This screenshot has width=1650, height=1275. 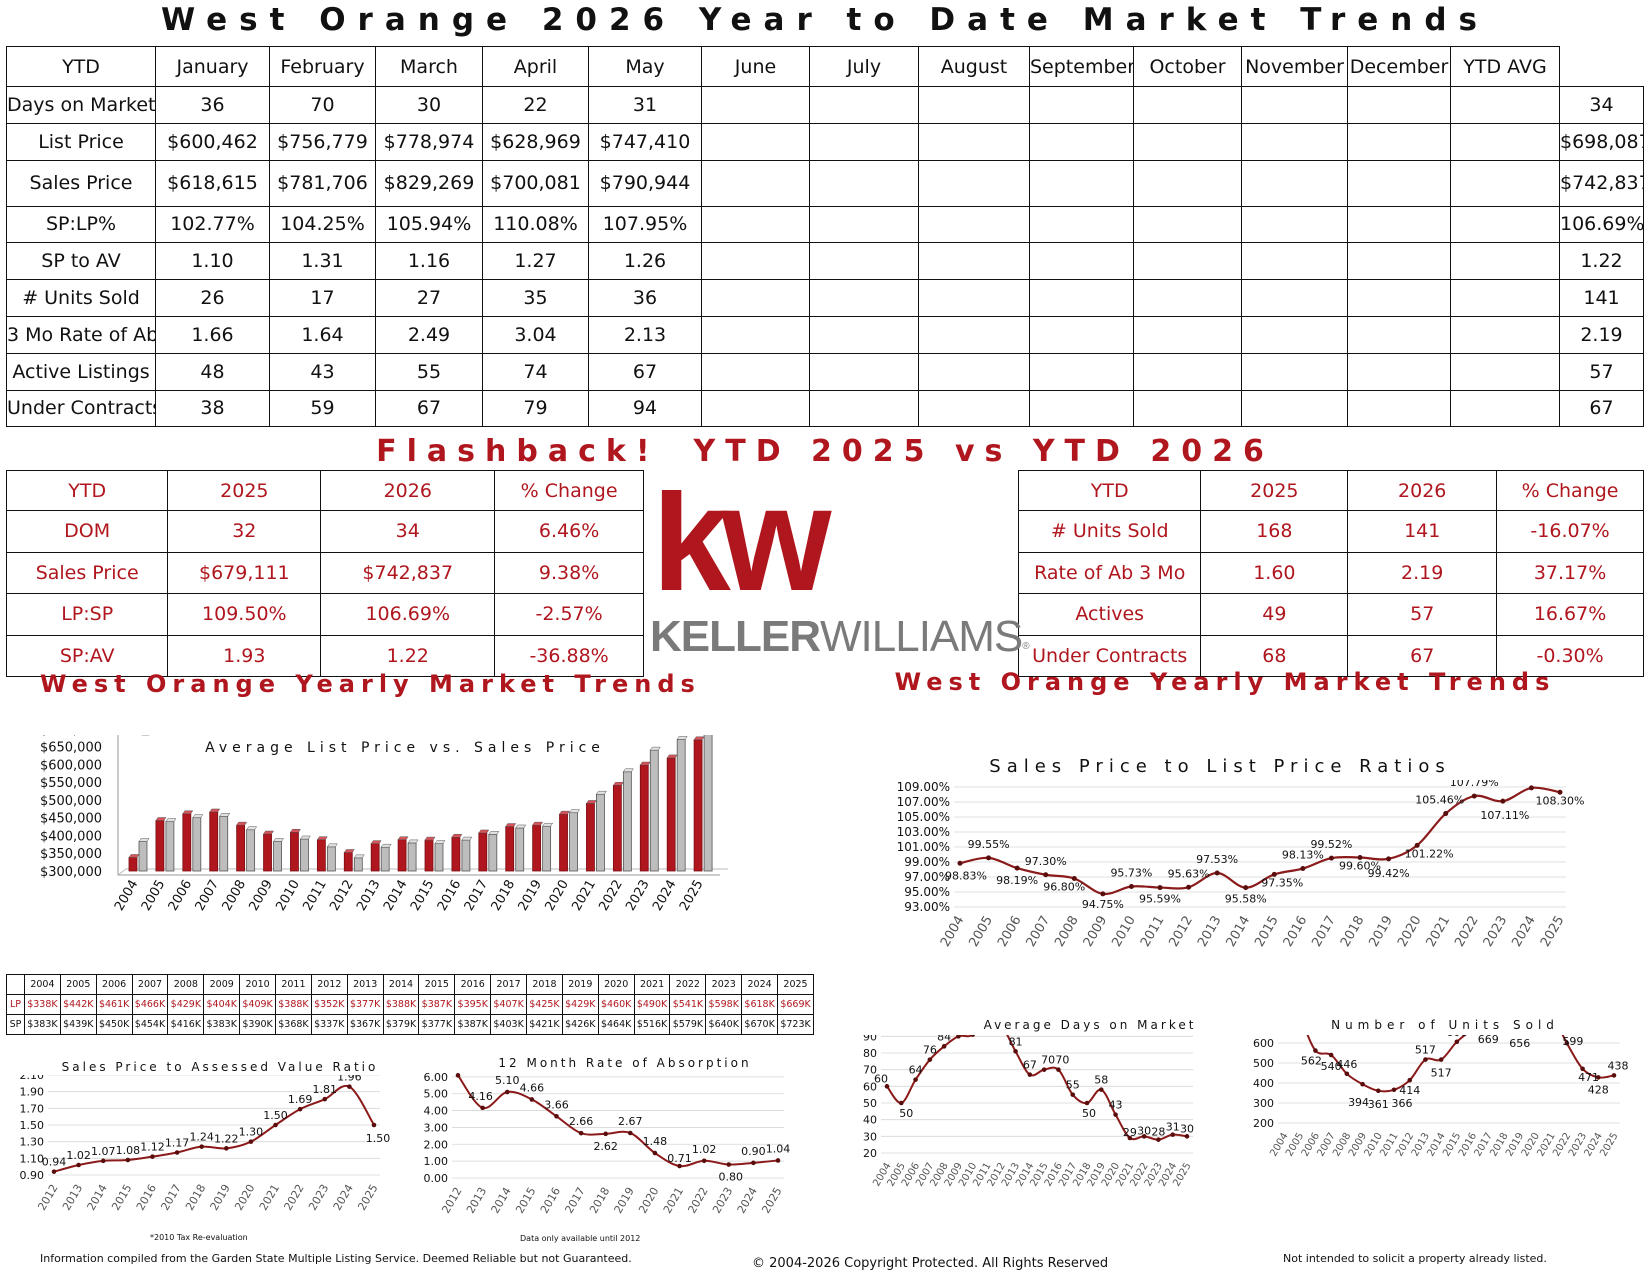 I want to click on absorption-note: Data only available until 2012, so click(x=580, y=1238).